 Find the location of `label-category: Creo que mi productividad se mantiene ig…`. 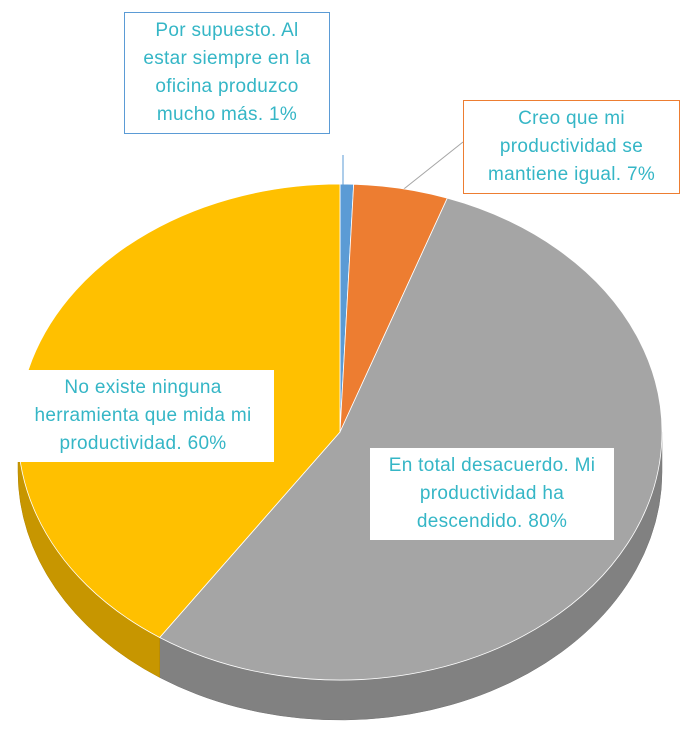

label-category: Creo que mi productividad se mantiene ig… is located at coordinates (565, 146).